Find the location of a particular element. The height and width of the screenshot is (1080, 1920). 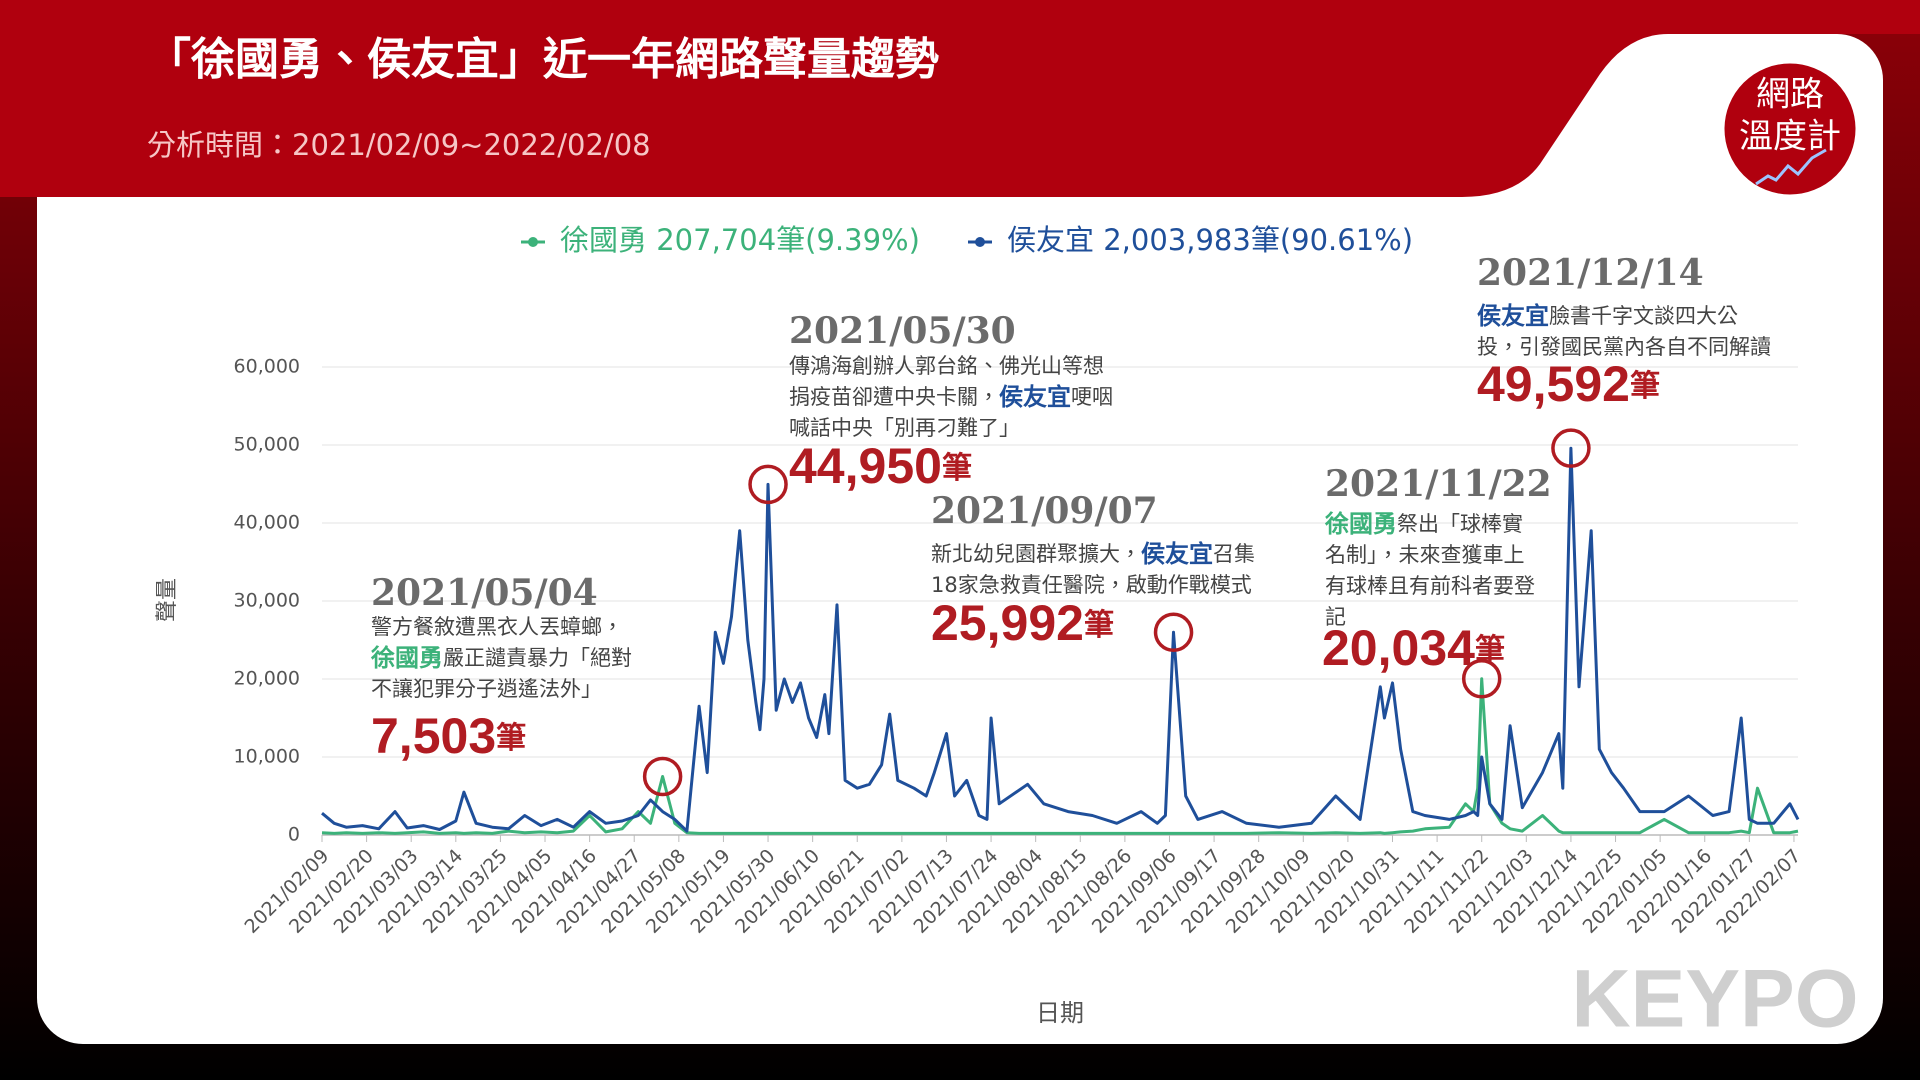

y-tick-label: 0 is located at coordinates (294, 835).